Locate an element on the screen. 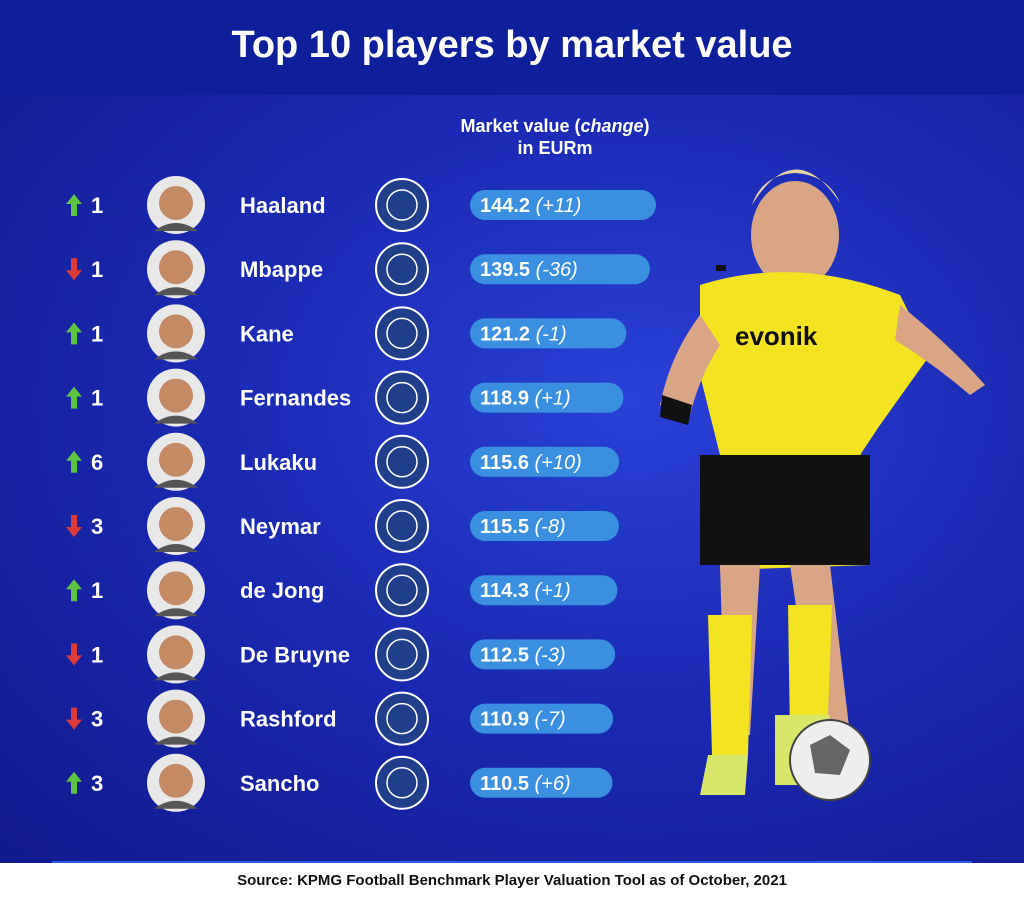 The image size is (1024, 900). value-number: 110.9 is located at coordinates (507, 720).